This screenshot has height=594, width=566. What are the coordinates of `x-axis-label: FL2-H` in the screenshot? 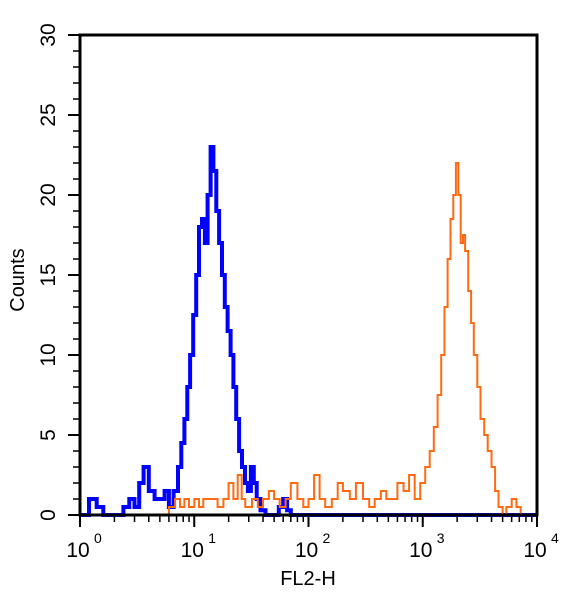 It's located at (308, 579).